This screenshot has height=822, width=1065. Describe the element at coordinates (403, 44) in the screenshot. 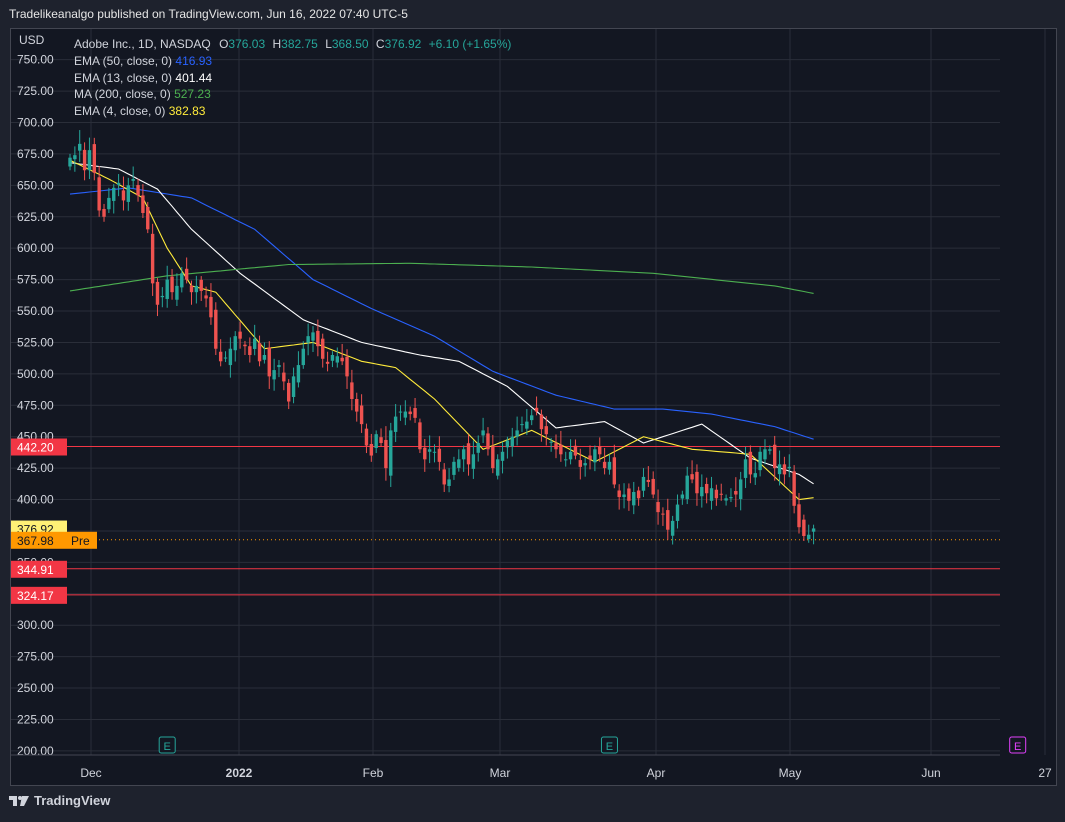

I see `close-value: 376.92` at that location.